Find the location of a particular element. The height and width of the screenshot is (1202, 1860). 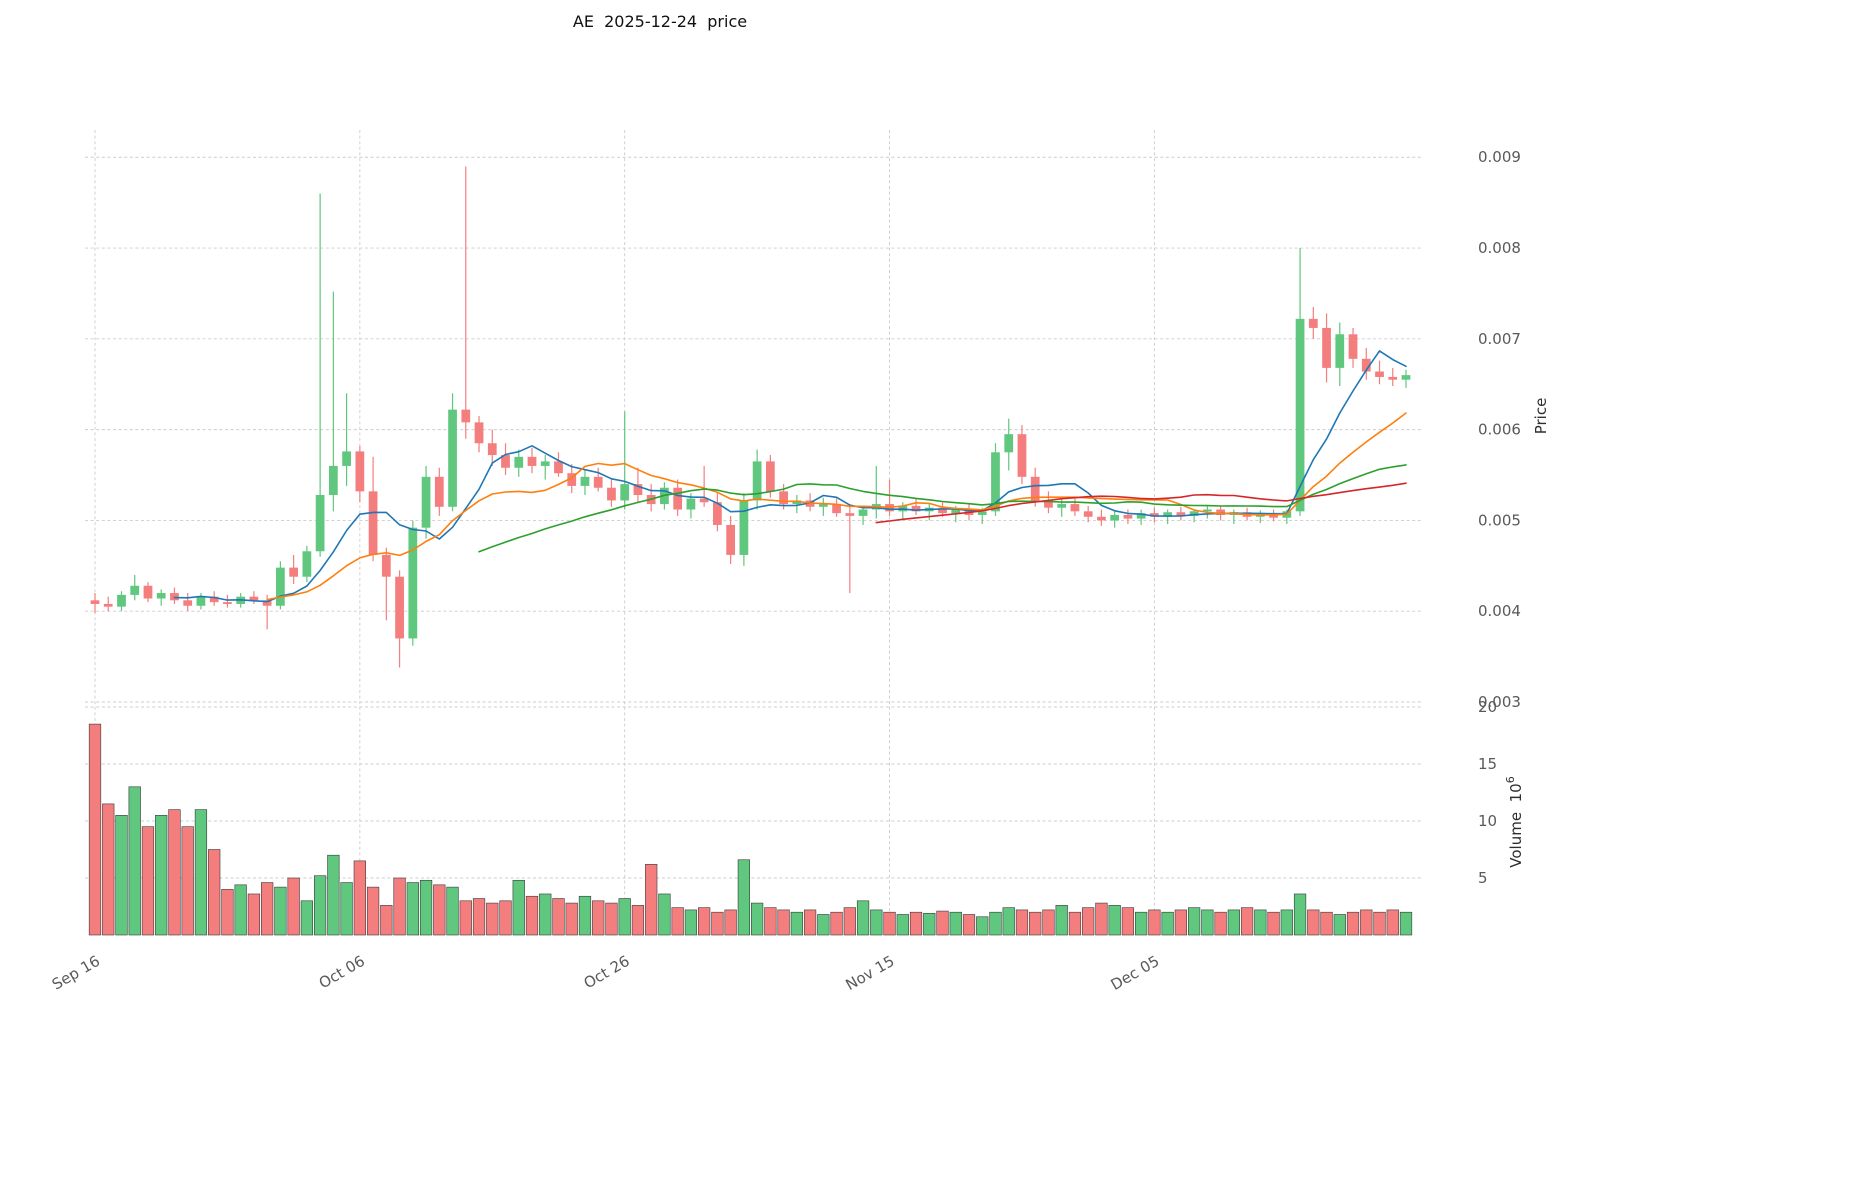

x-tick-label: Oct 26 is located at coordinates (607, 972).